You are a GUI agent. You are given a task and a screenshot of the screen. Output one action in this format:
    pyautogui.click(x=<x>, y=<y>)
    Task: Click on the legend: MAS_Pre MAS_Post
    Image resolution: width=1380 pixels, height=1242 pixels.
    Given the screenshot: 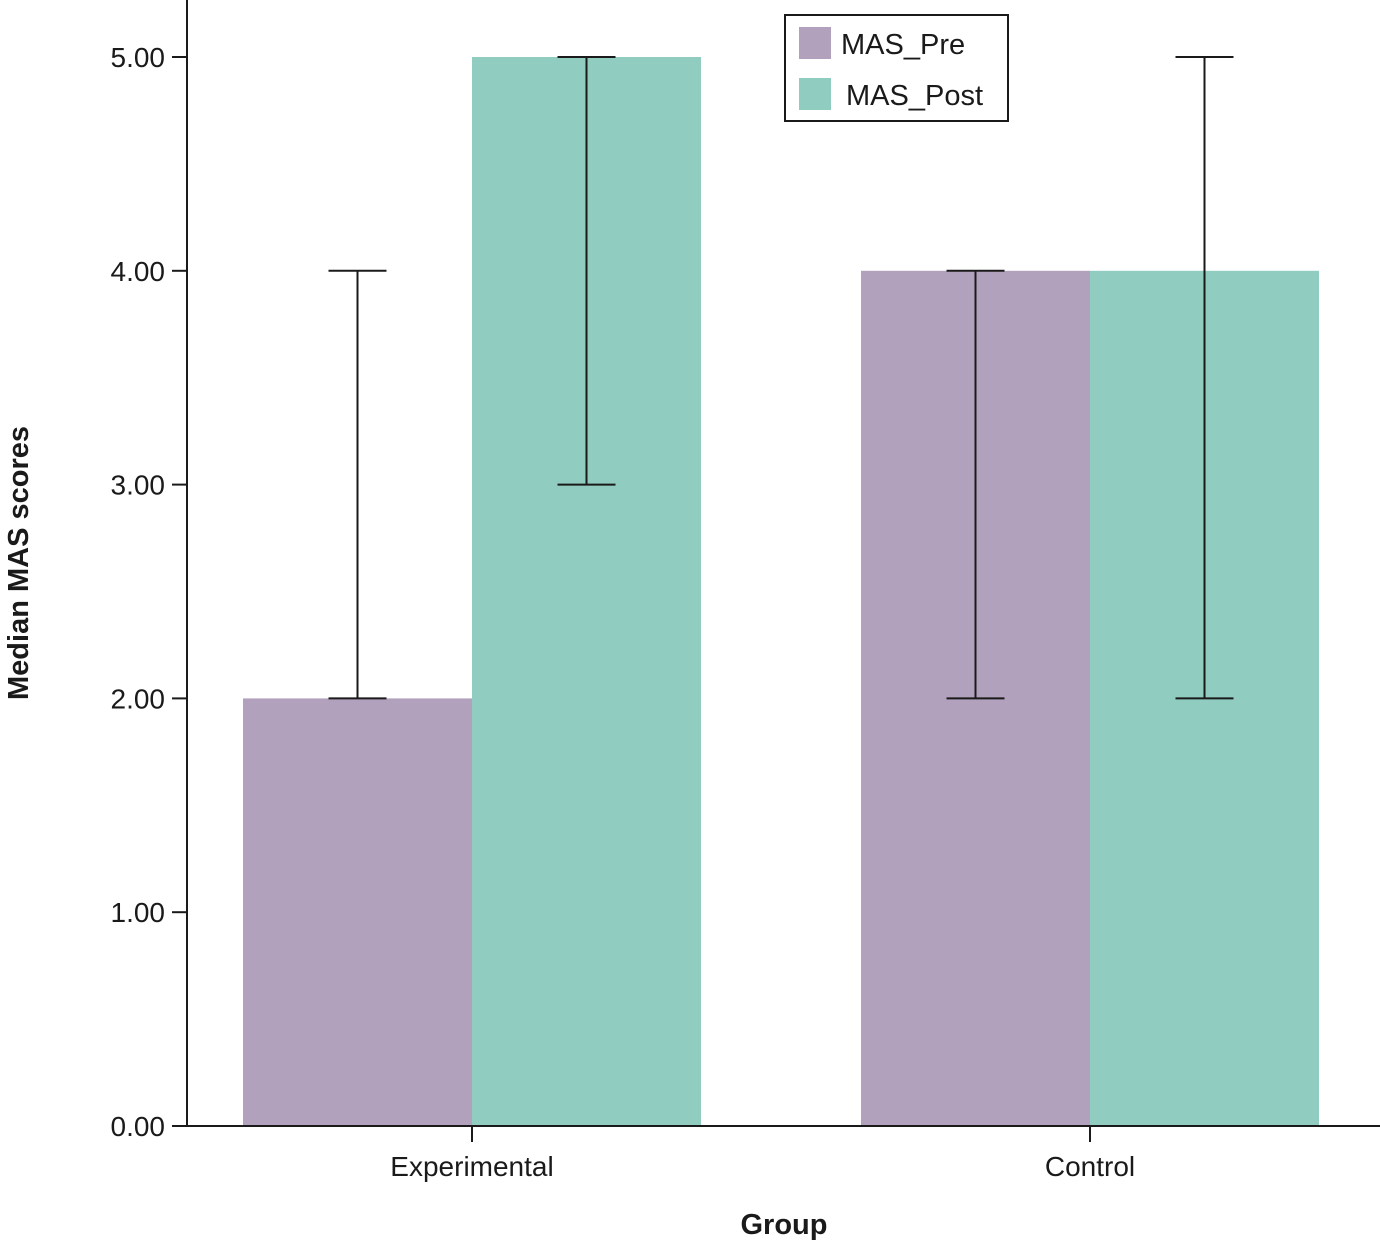 What is the action you would take?
    pyautogui.click(x=896, y=68)
    